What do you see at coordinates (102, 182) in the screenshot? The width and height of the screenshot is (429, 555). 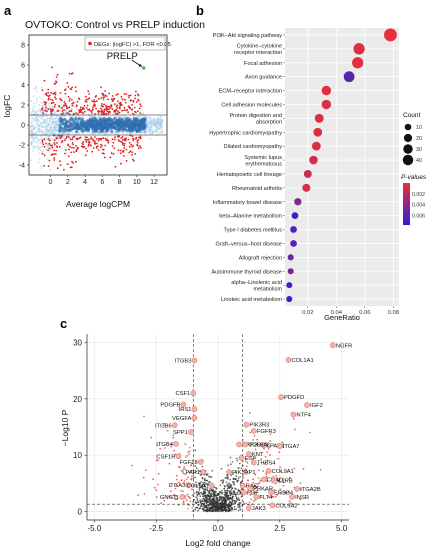 I see `x-tick-label: 6` at bounding box center [102, 182].